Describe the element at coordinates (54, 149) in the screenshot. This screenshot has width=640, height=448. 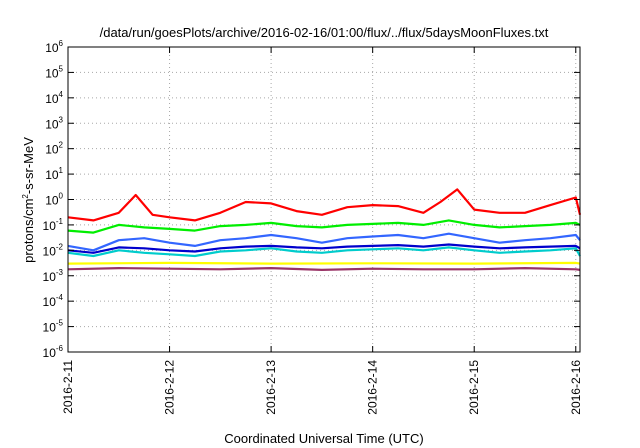
I see `y-tick-label: 10²` at that location.